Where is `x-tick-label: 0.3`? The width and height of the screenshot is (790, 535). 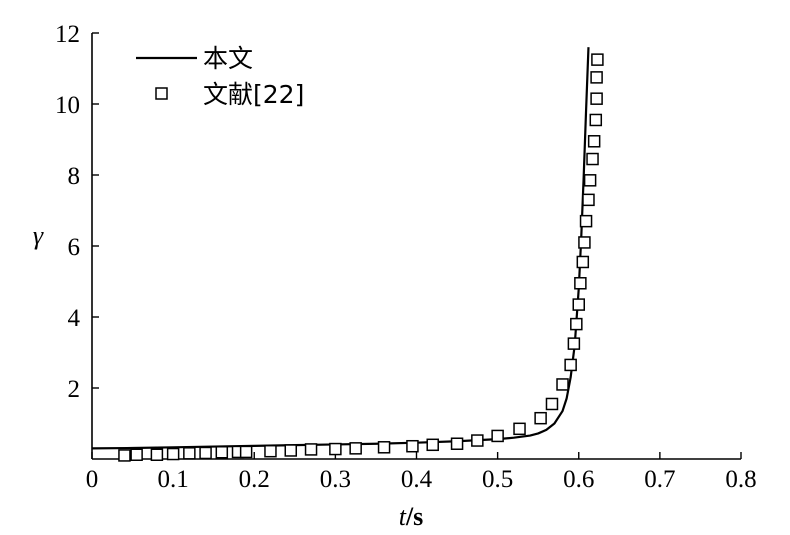 x-tick-label: 0.3 is located at coordinates (335, 479).